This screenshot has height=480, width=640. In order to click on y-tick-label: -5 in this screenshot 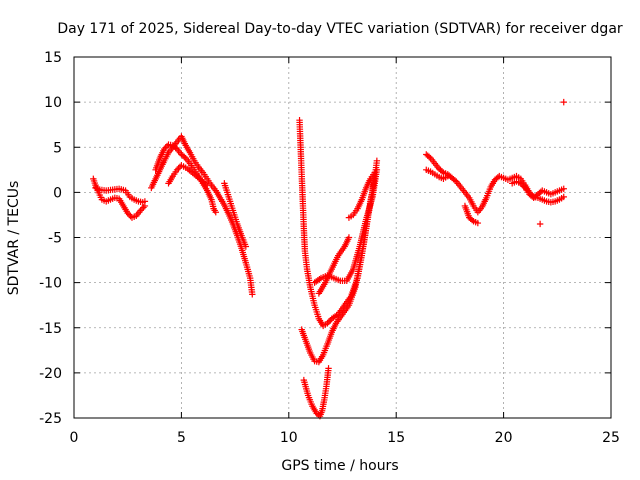, I will do `click(55, 239)`.